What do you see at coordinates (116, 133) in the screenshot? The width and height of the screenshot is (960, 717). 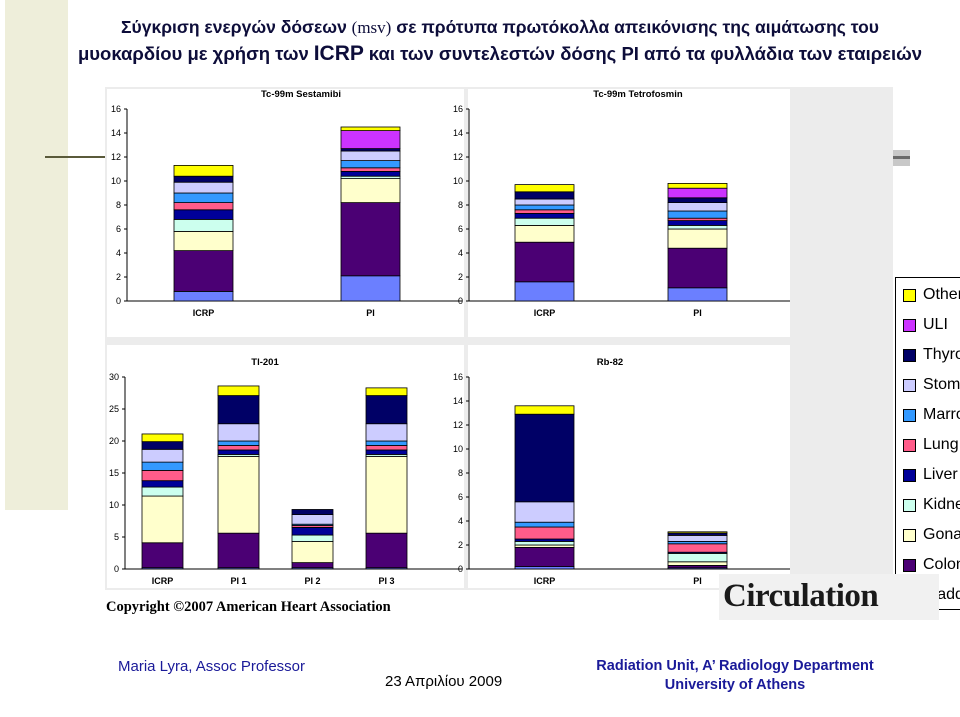 I see `y-tick-label-tc-99m-sestamibi: 14` at bounding box center [116, 133].